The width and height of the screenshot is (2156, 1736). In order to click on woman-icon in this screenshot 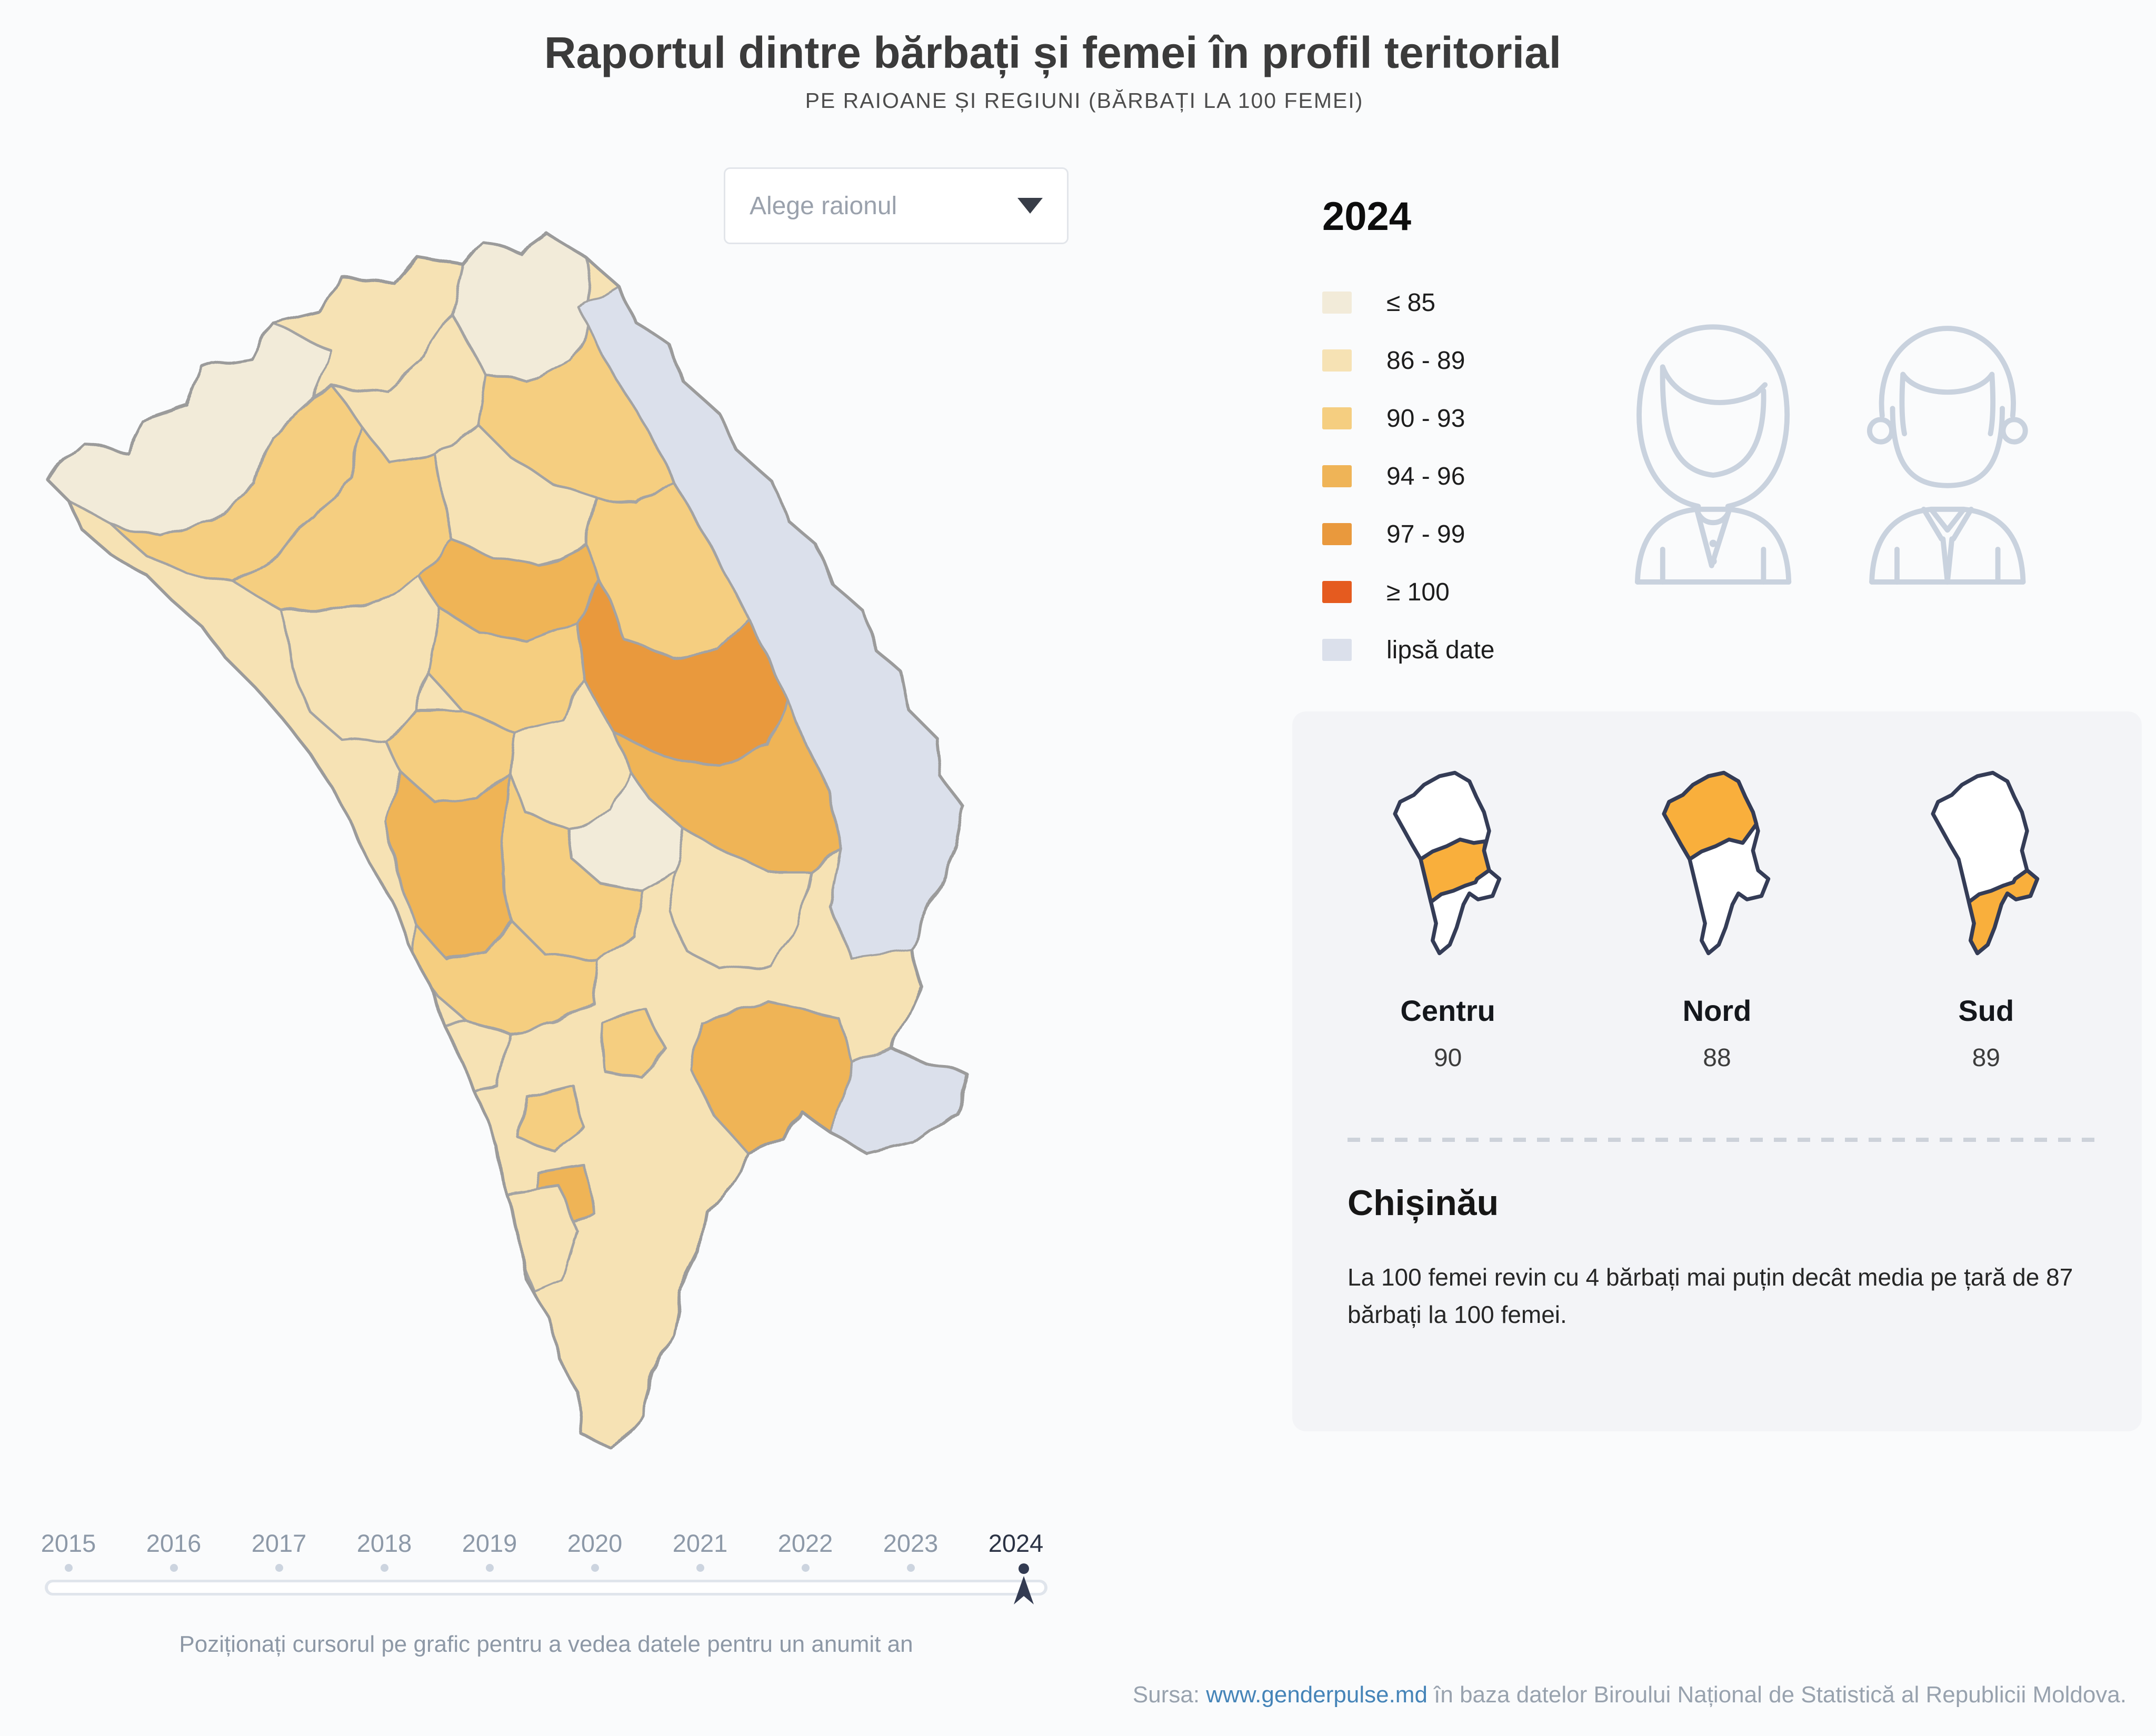, I will do `click(1713, 454)`.